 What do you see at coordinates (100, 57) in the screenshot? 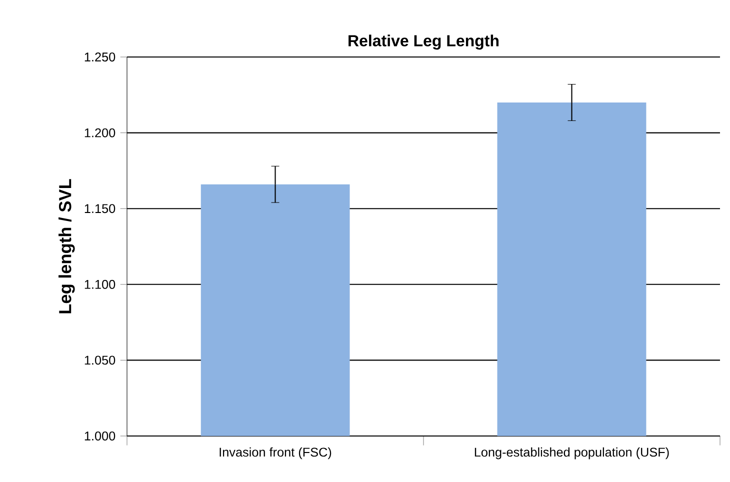
I see `y-tick-label: 1.250` at bounding box center [100, 57].